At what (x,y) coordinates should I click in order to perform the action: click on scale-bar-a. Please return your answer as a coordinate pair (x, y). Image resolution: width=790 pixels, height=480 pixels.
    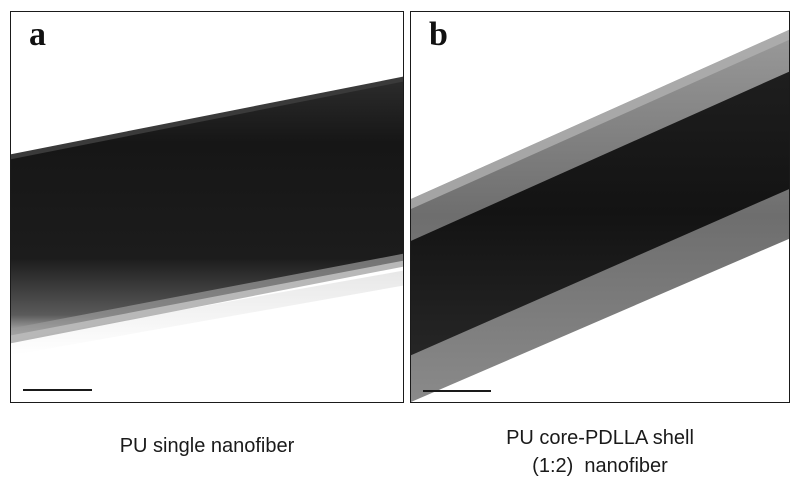
    Looking at the image, I should click on (57, 390).